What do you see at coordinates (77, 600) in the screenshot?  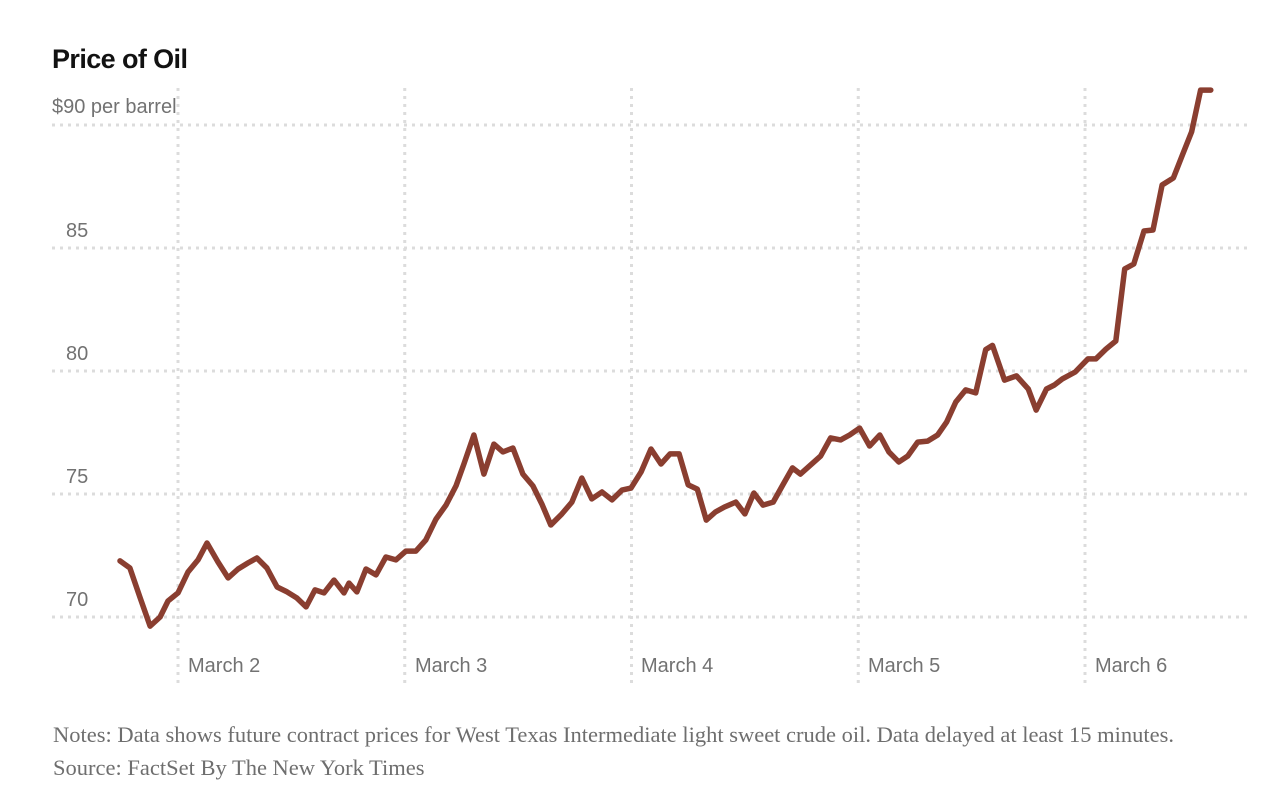 I see `y-tick-label-70: 70` at bounding box center [77, 600].